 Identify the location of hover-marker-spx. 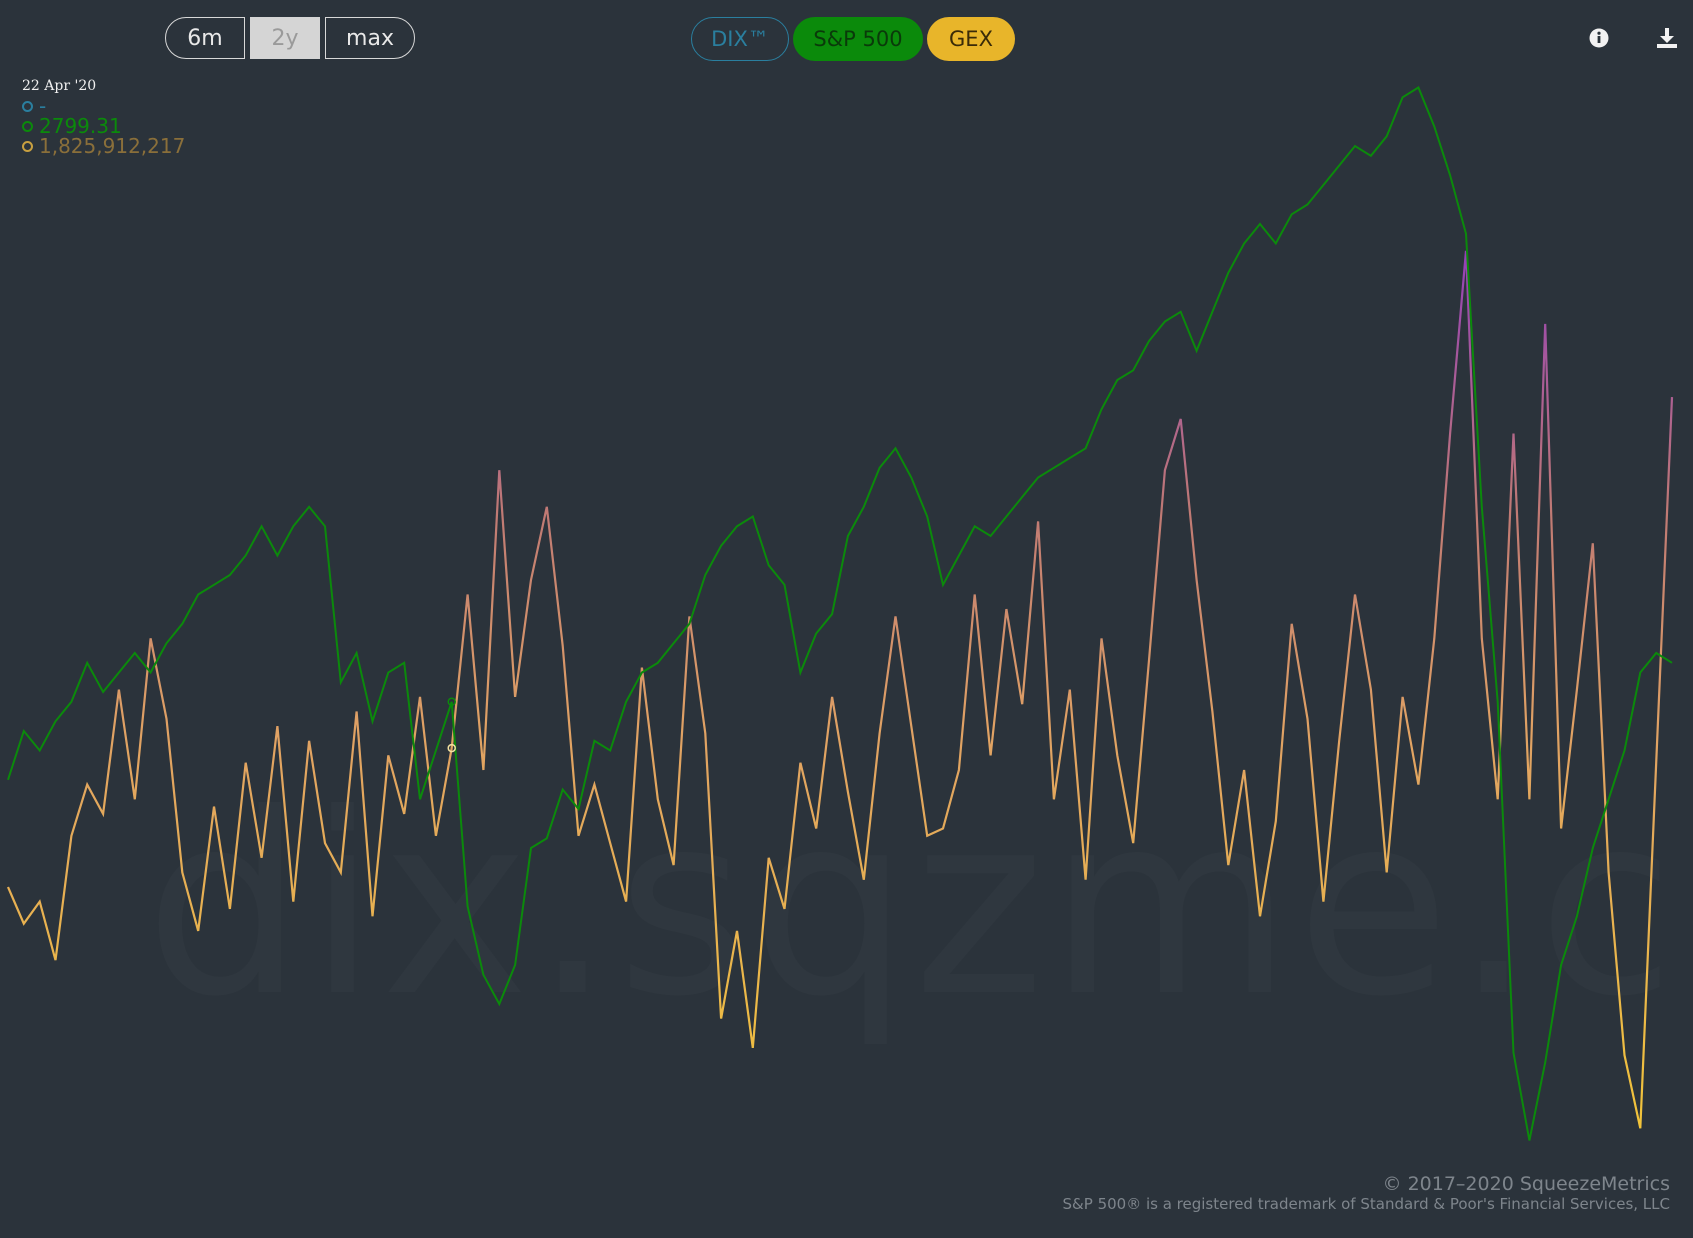
(451, 701).